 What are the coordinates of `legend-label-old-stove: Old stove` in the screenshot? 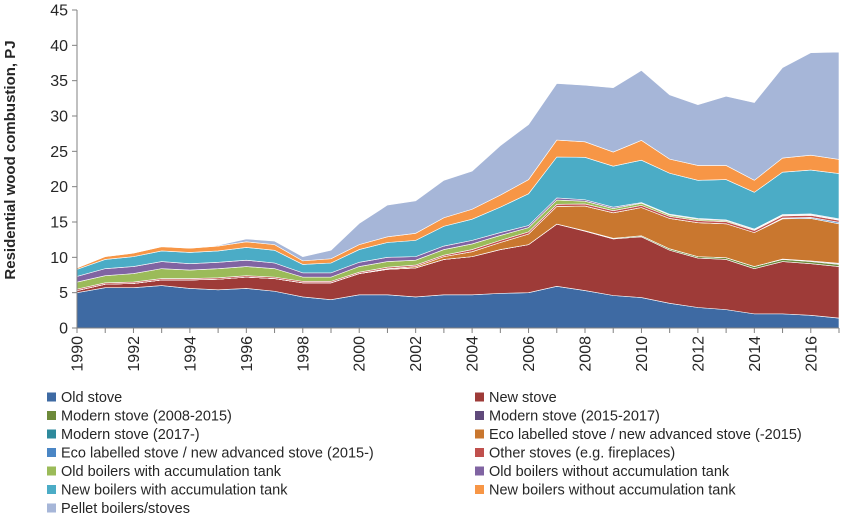 It's located at (91, 398).